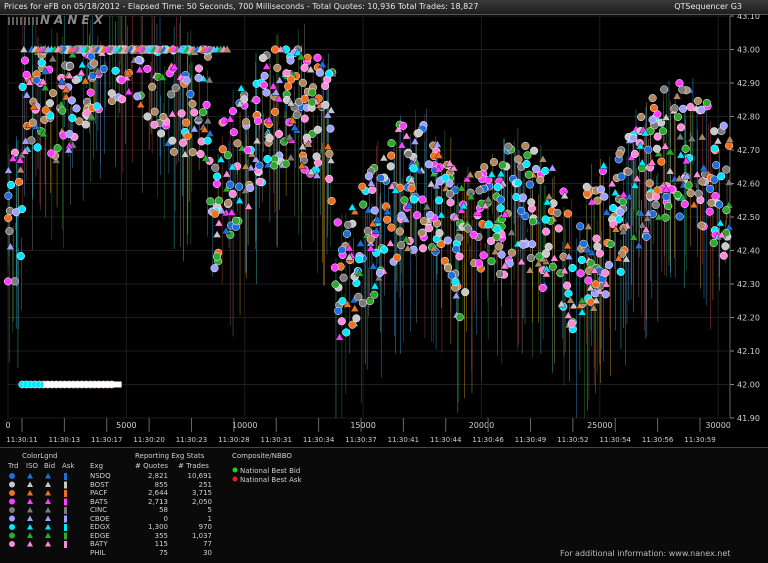 The width and height of the screenshot is (768, 563). I want to click on legend-iso-symbol, so click(30, 544).